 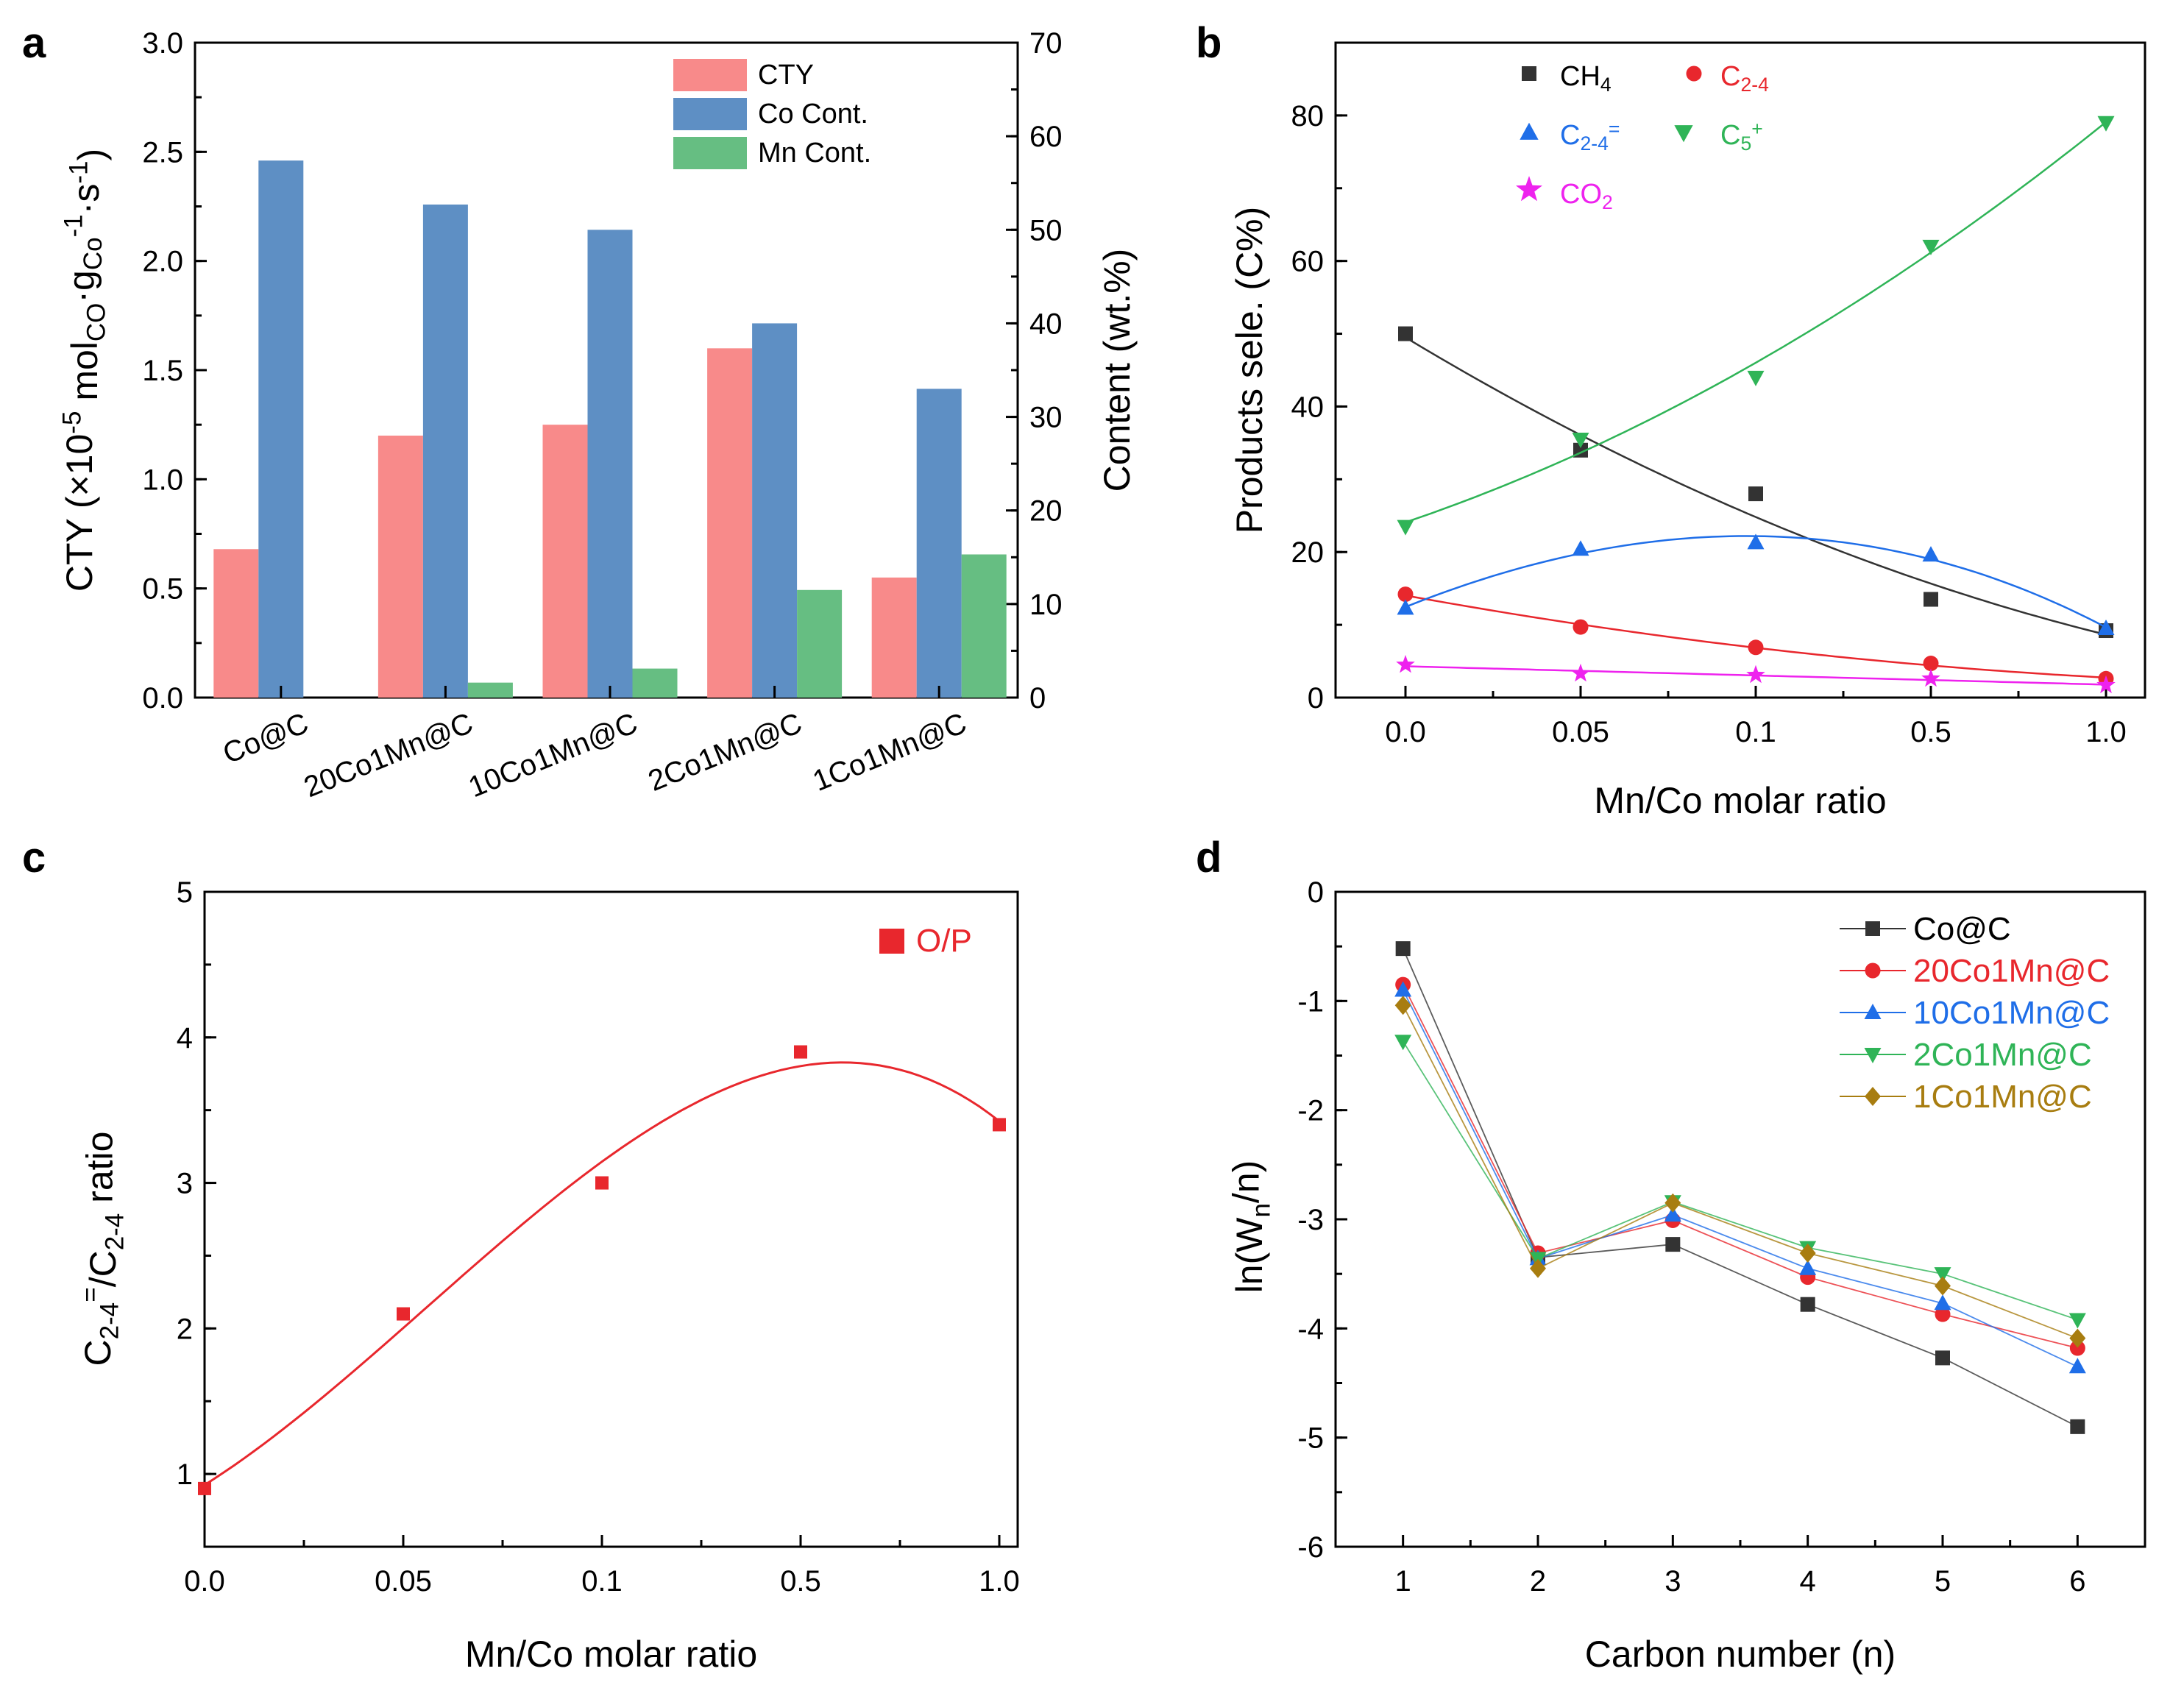 I want to click on d-xtick-label: 6, so click(x=2077, y=1582).